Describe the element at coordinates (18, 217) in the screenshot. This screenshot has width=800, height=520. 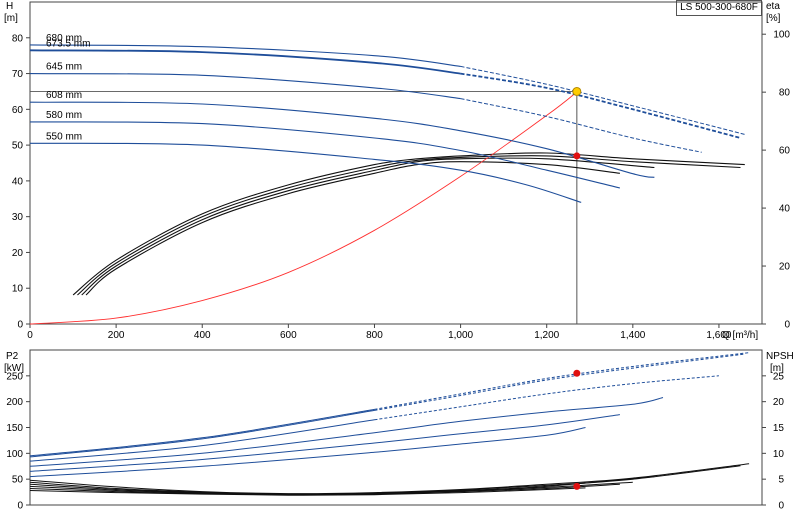
I see `head-tick-label: 30` at that location.